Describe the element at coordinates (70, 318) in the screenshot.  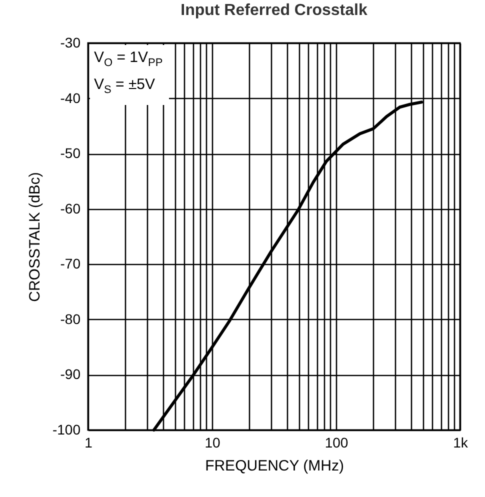
I see `y-tick-label: -80` at that location.